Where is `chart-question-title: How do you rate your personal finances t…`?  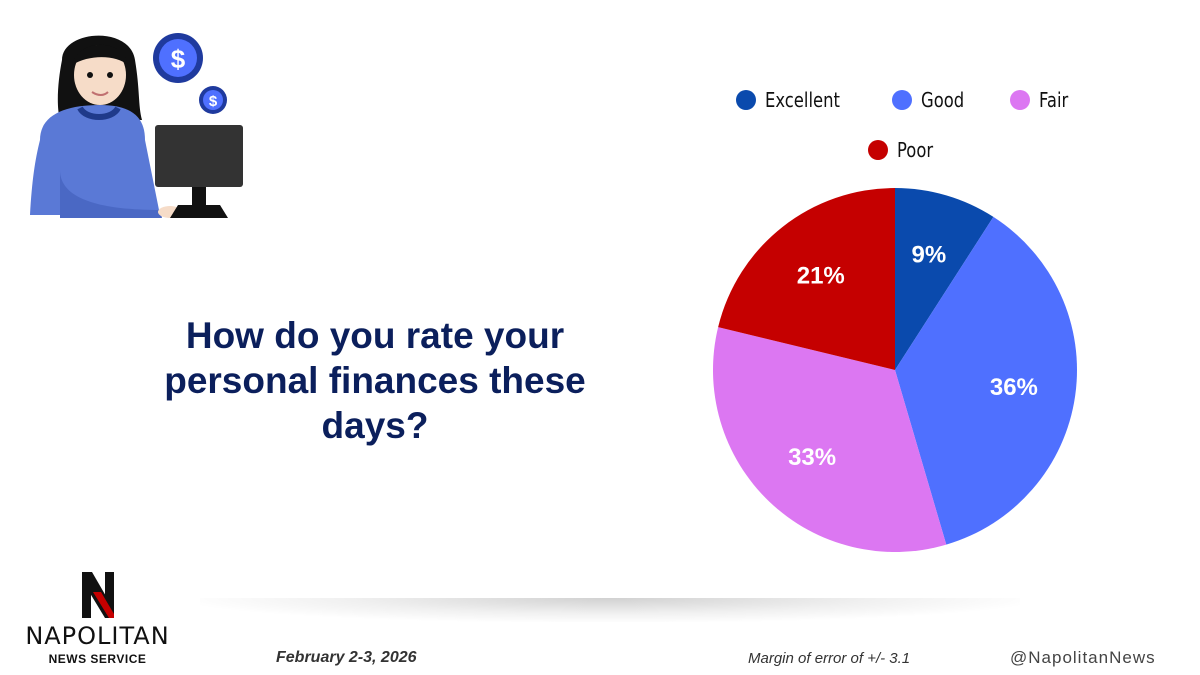 chart-question-title: How do you rate your personal finances t… is located at coordinates (375, 380).